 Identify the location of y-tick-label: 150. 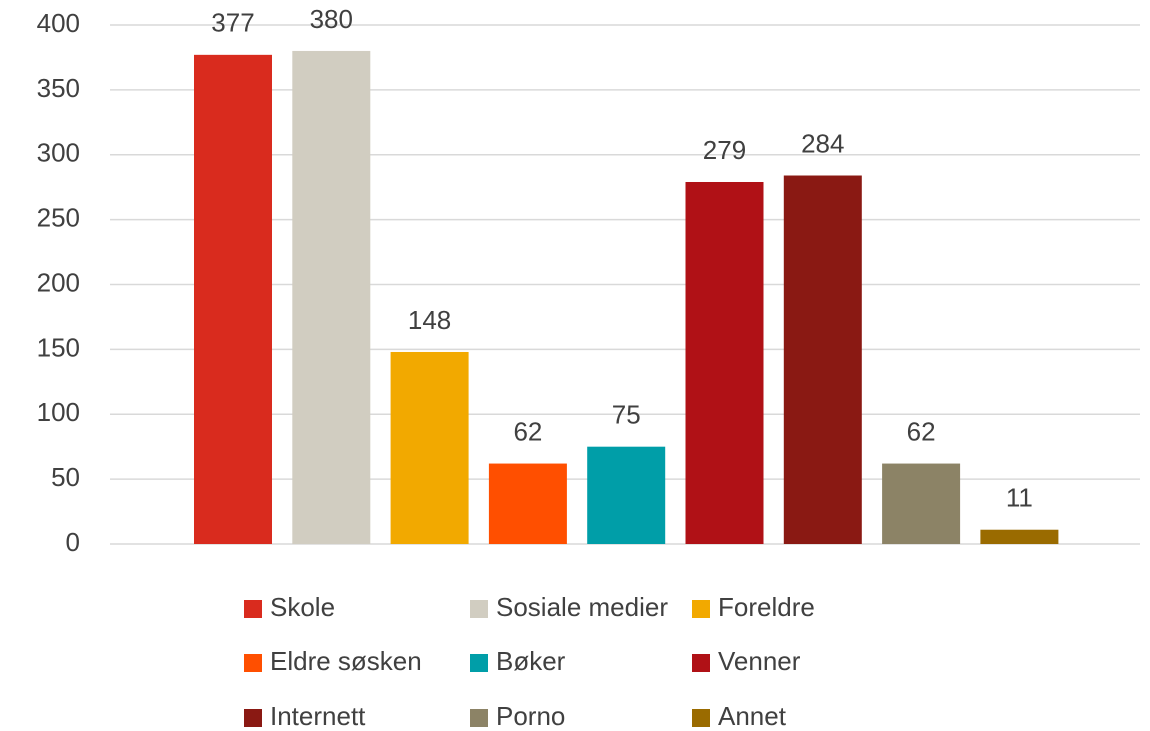
(58, 347).